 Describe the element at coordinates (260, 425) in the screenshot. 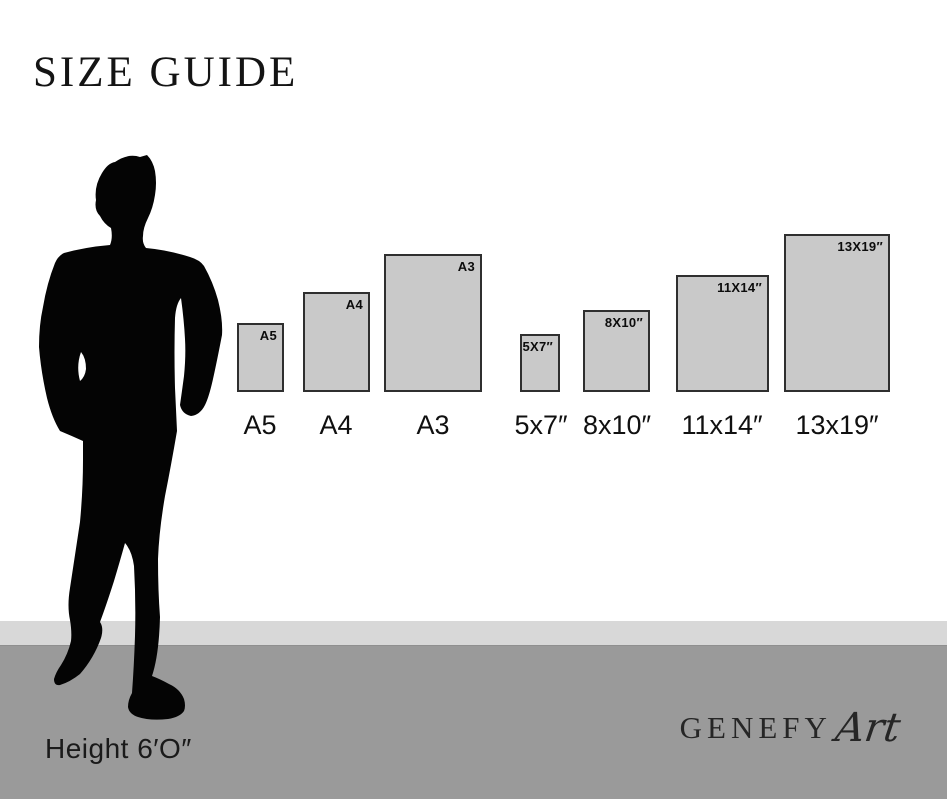

I see `size-label-a5: A5` at that location.